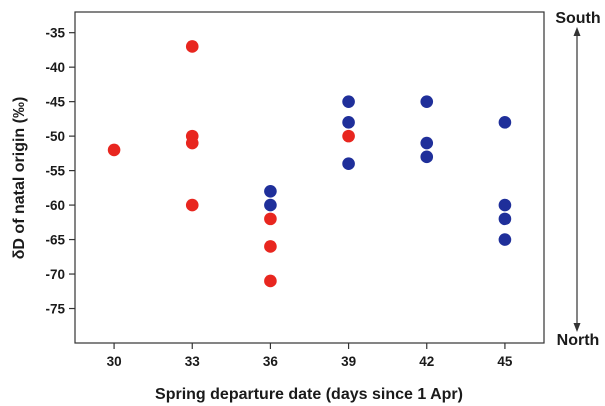 This screenshot has height=406, width=605. What do you see at coordinates (348, 361) in the screenshot?
I see `x-tick-label: 39` at bounding box center [348, 361].